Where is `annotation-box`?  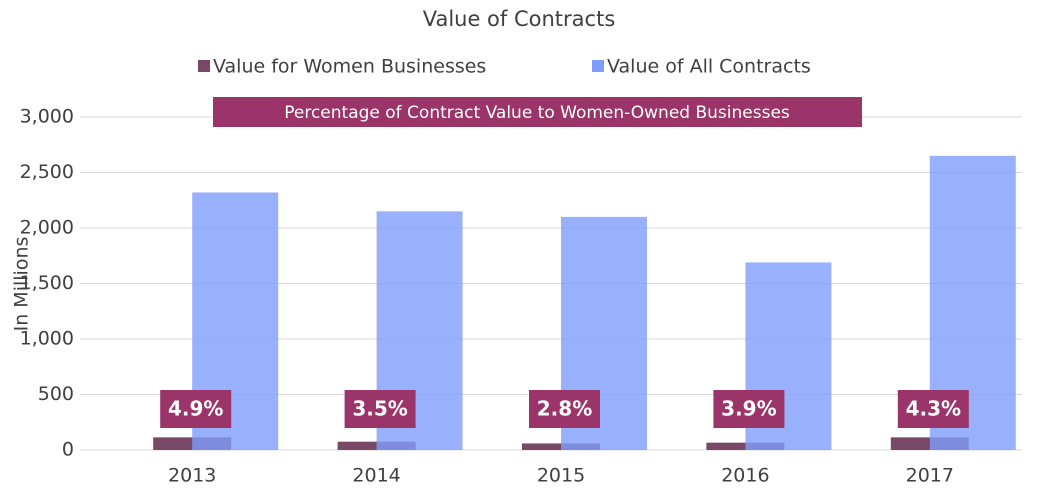 annotation-box is located at coordinates (537, 112).